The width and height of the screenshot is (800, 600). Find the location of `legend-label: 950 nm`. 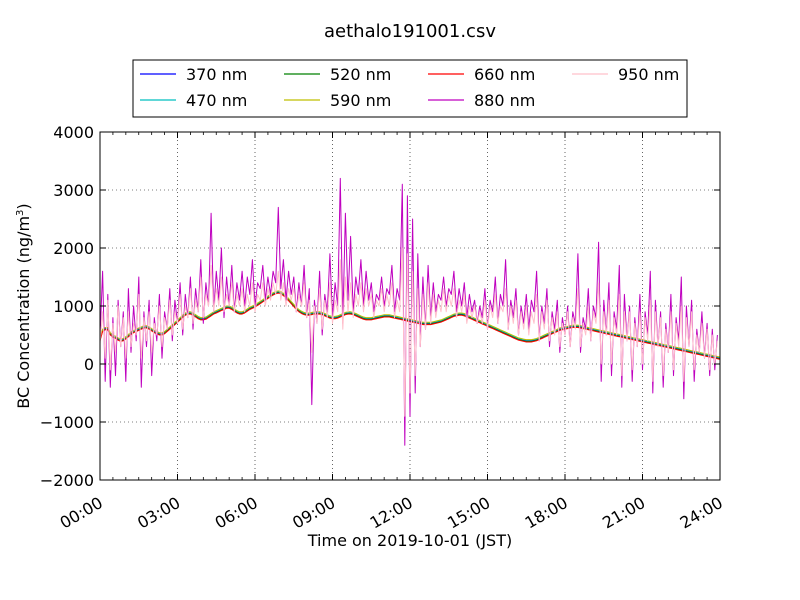

legend-label: 950 nm is located at coordinates (648, 74).